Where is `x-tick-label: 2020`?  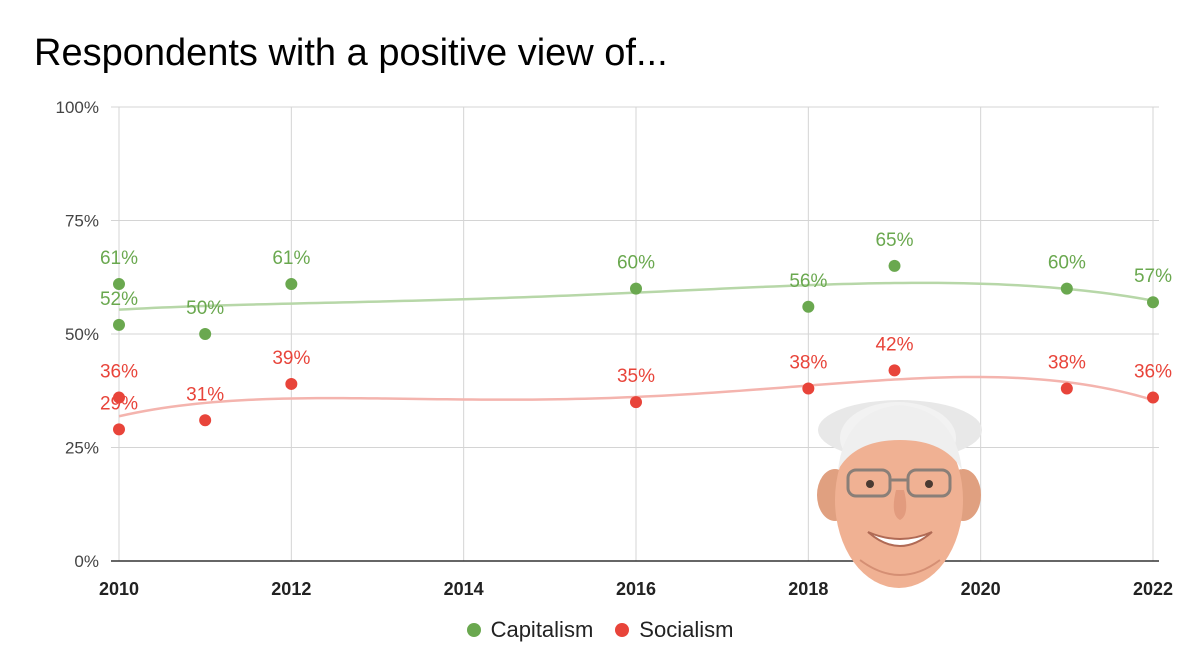
x-tick-label: 2020 is located at coordinates (981, 589).